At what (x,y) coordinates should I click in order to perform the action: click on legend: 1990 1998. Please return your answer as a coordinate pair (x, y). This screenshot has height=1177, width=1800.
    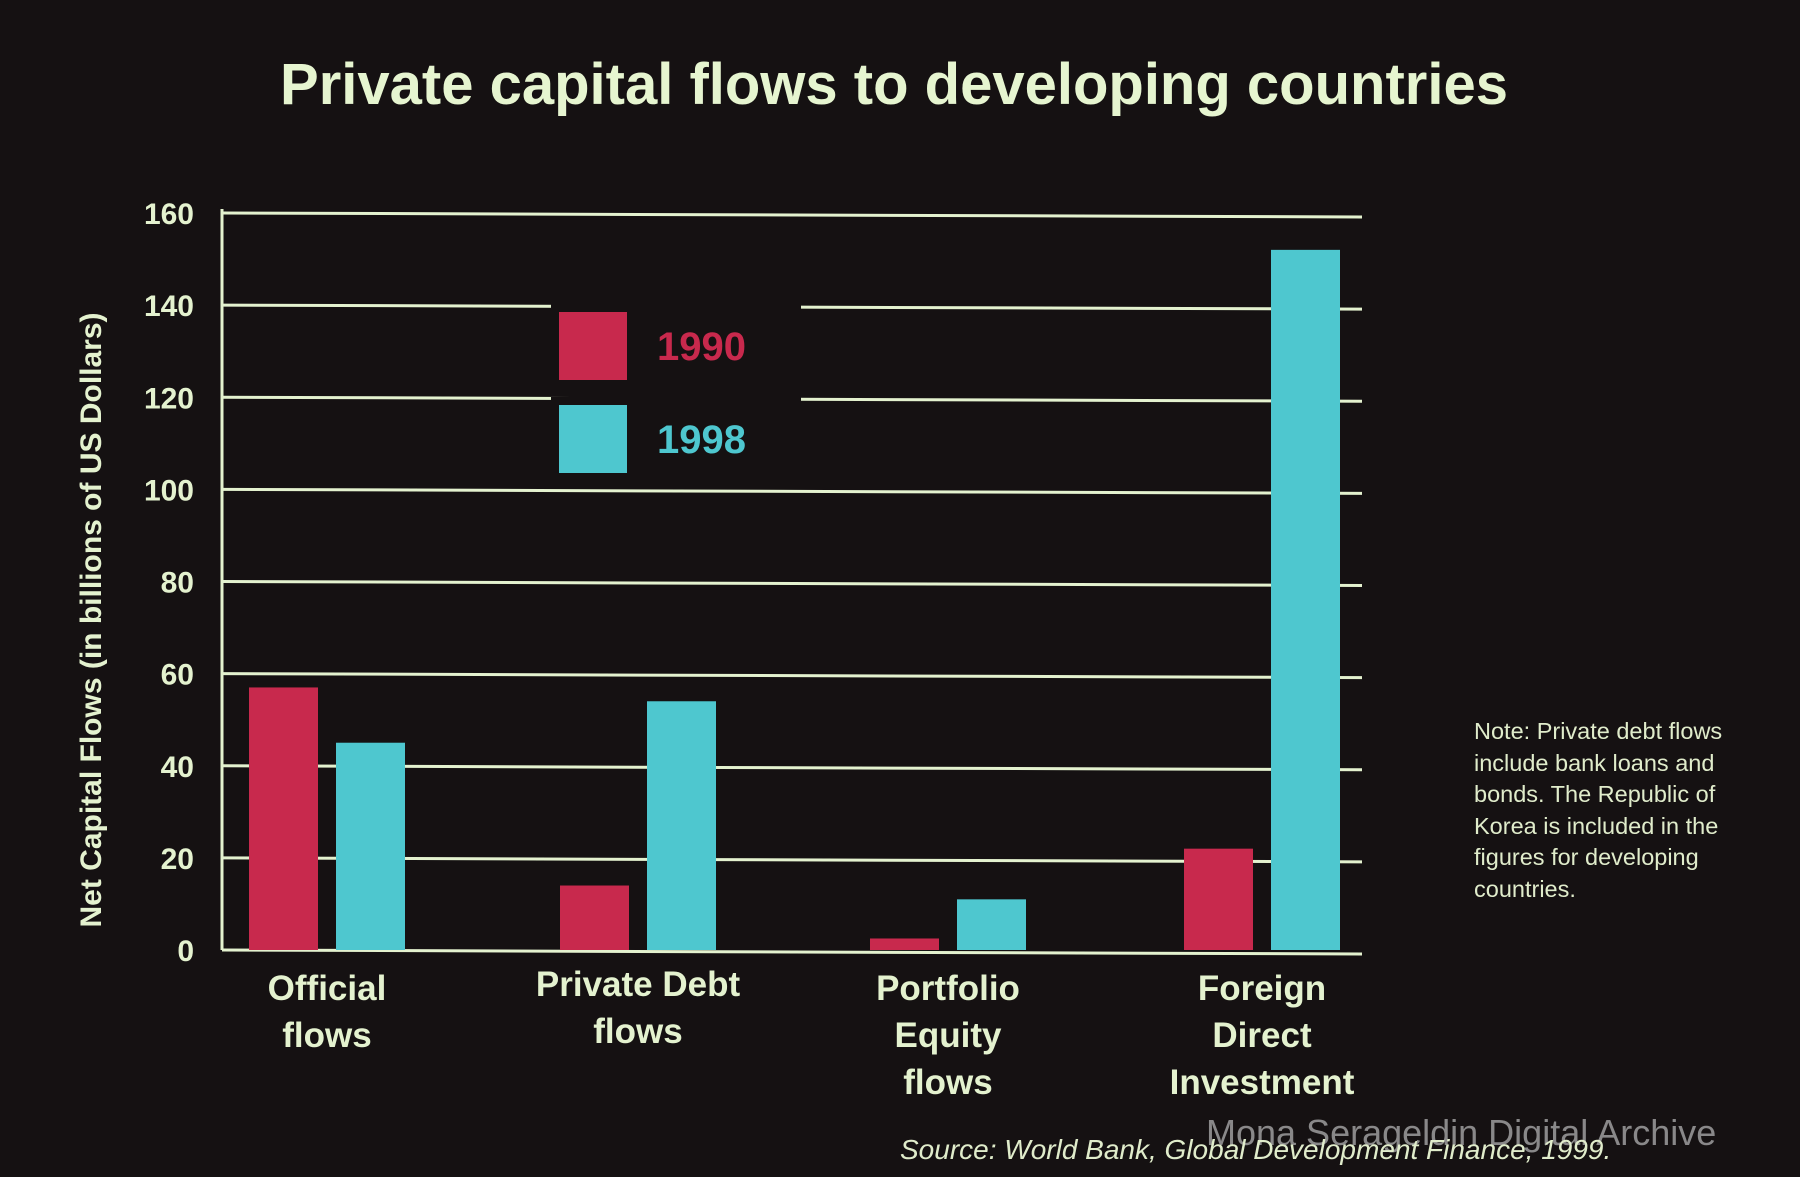
    Looking at the image, I should click on (676, 392).